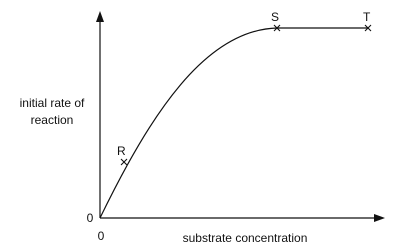 Image resolution: width=402 pixels, height=247 pixels. I want to click on cross-s, so click(277, 28).